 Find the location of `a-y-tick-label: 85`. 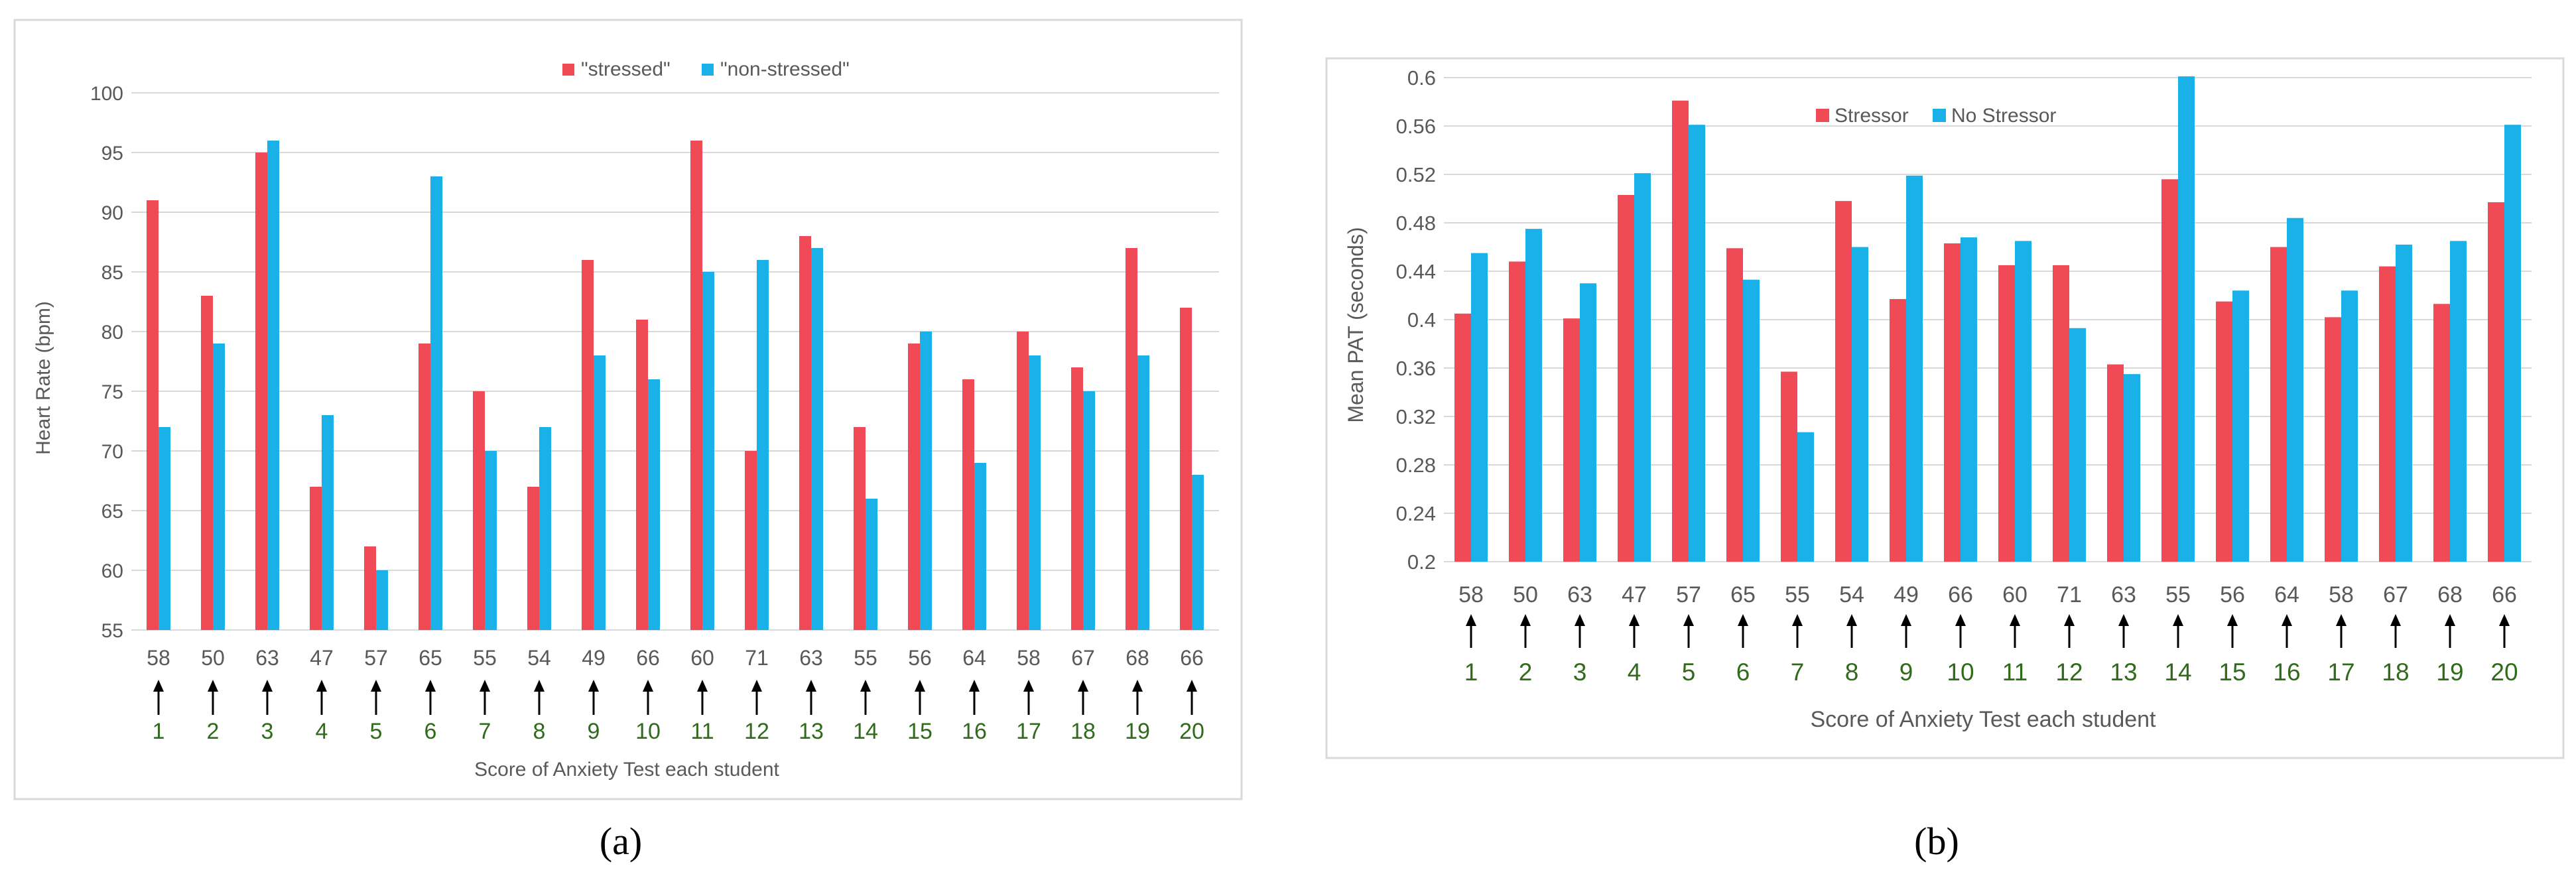

a-y-tick-label: 85 is located at coordinates (112, 273).